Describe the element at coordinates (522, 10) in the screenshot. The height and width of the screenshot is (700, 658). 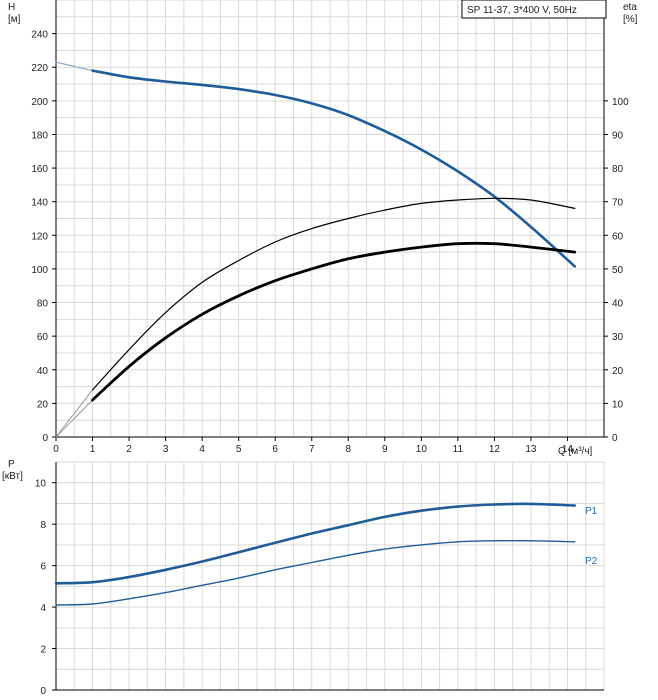
I see `legend-box-text: SP 11-37, 3*400 V, 50Hz` at that location.